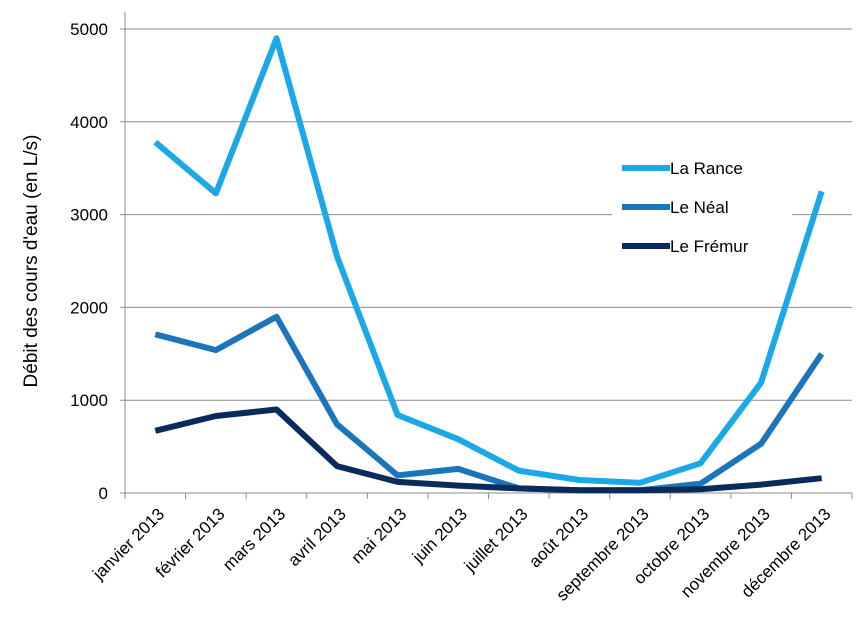 The width and height of the screenshot is (857, 628). I want to click on x-tick-label: juin 2013, so click(439, 535).